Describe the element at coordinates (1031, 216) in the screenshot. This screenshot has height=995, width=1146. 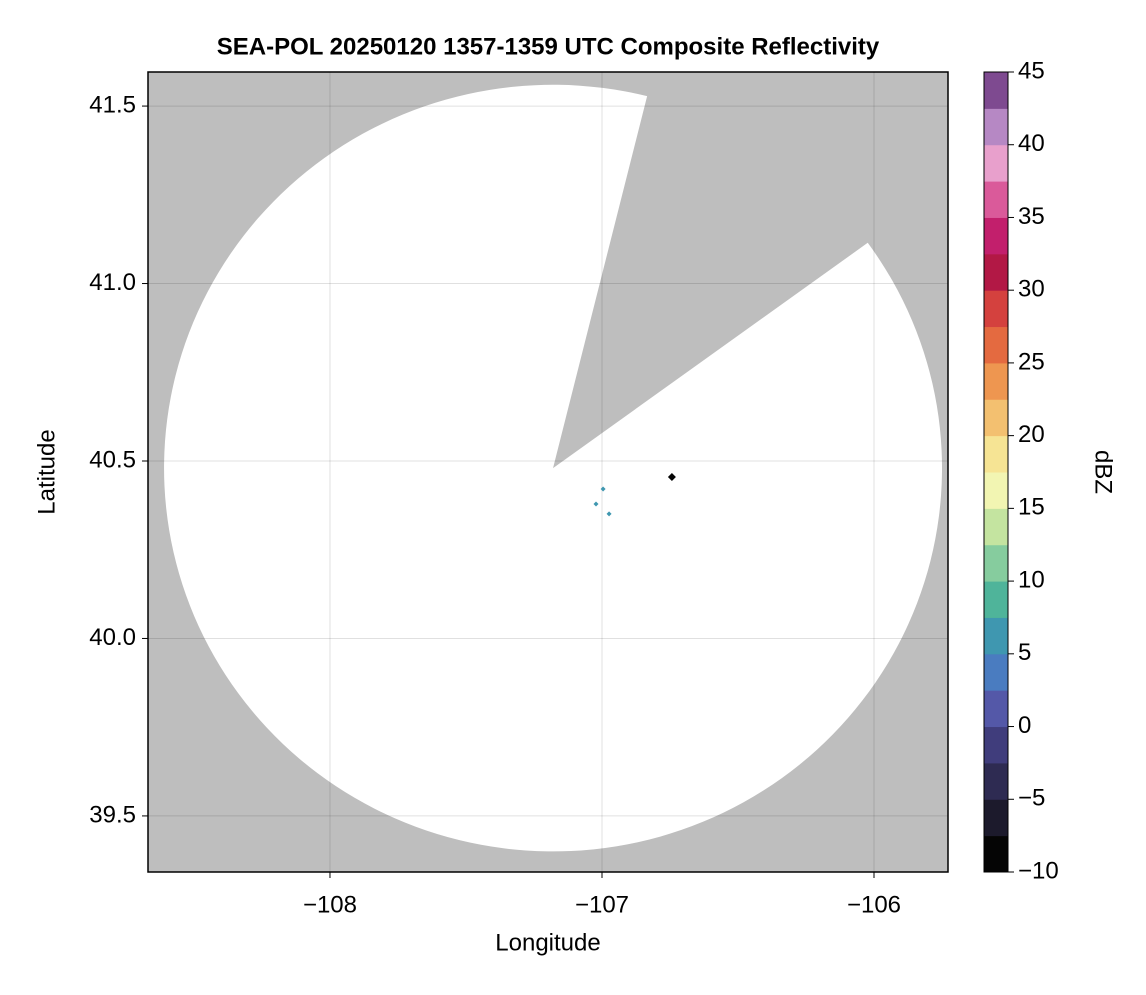
I see `colorbar-tick-label: 35` at that location.